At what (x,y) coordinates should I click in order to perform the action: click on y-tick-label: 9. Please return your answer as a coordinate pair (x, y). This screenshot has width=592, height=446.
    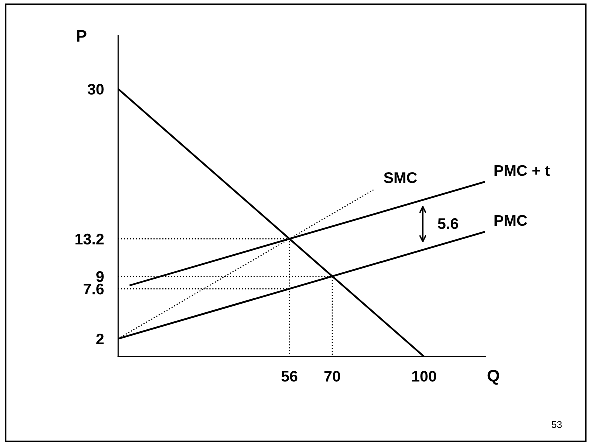
    Looking at the image, I should click on (100, 276).